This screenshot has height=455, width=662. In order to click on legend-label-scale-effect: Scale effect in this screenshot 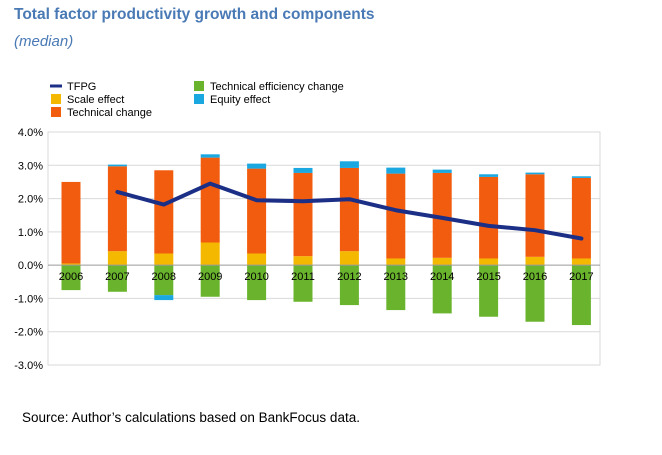, I will do `click(95, 100)`.